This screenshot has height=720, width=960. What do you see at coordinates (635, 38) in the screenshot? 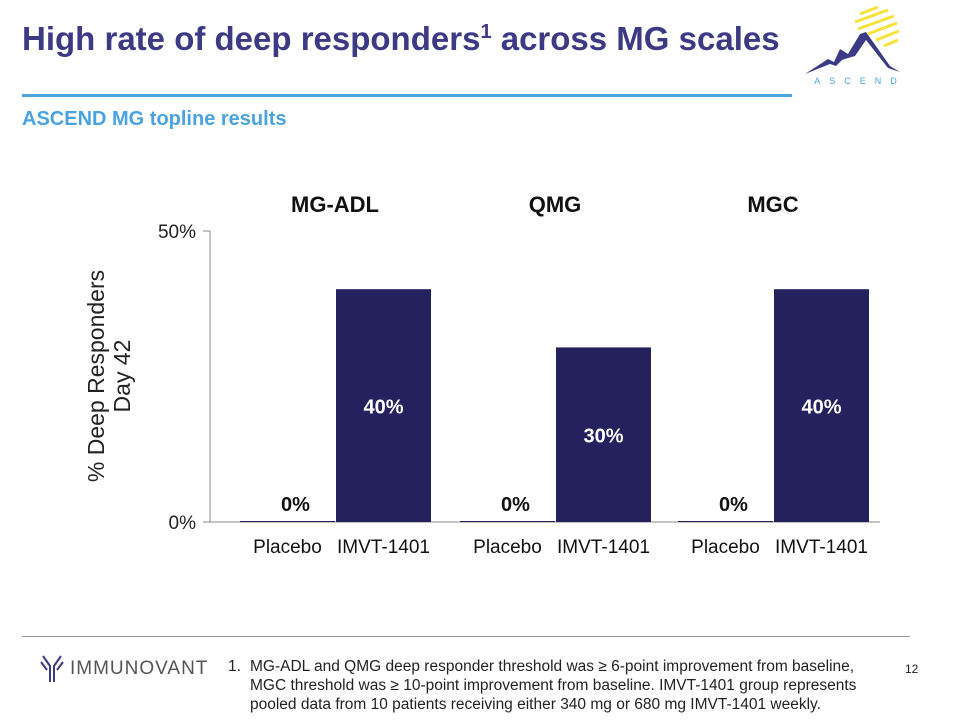
I see `title-text-rest: across MG scales` at bounding box center [635, 38].